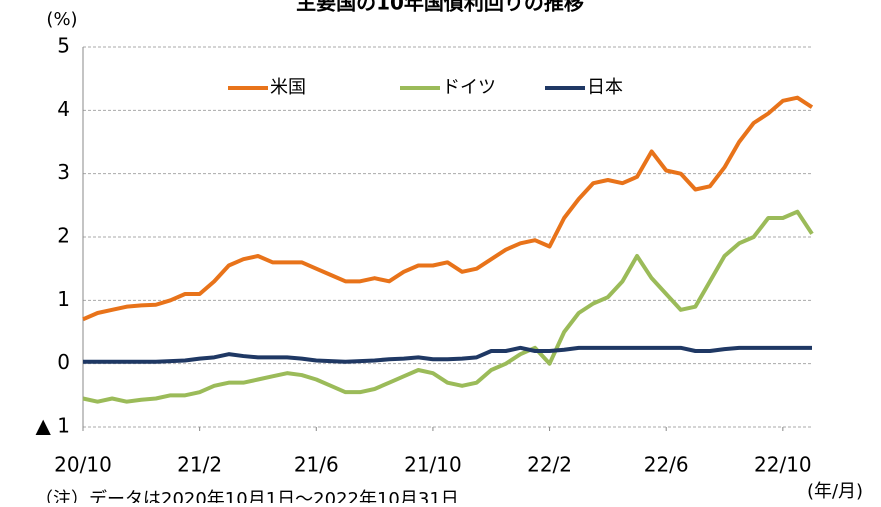 The image size is (881, 507). I want to click on y-tick-label: ▲ 1, so click(53, 426).